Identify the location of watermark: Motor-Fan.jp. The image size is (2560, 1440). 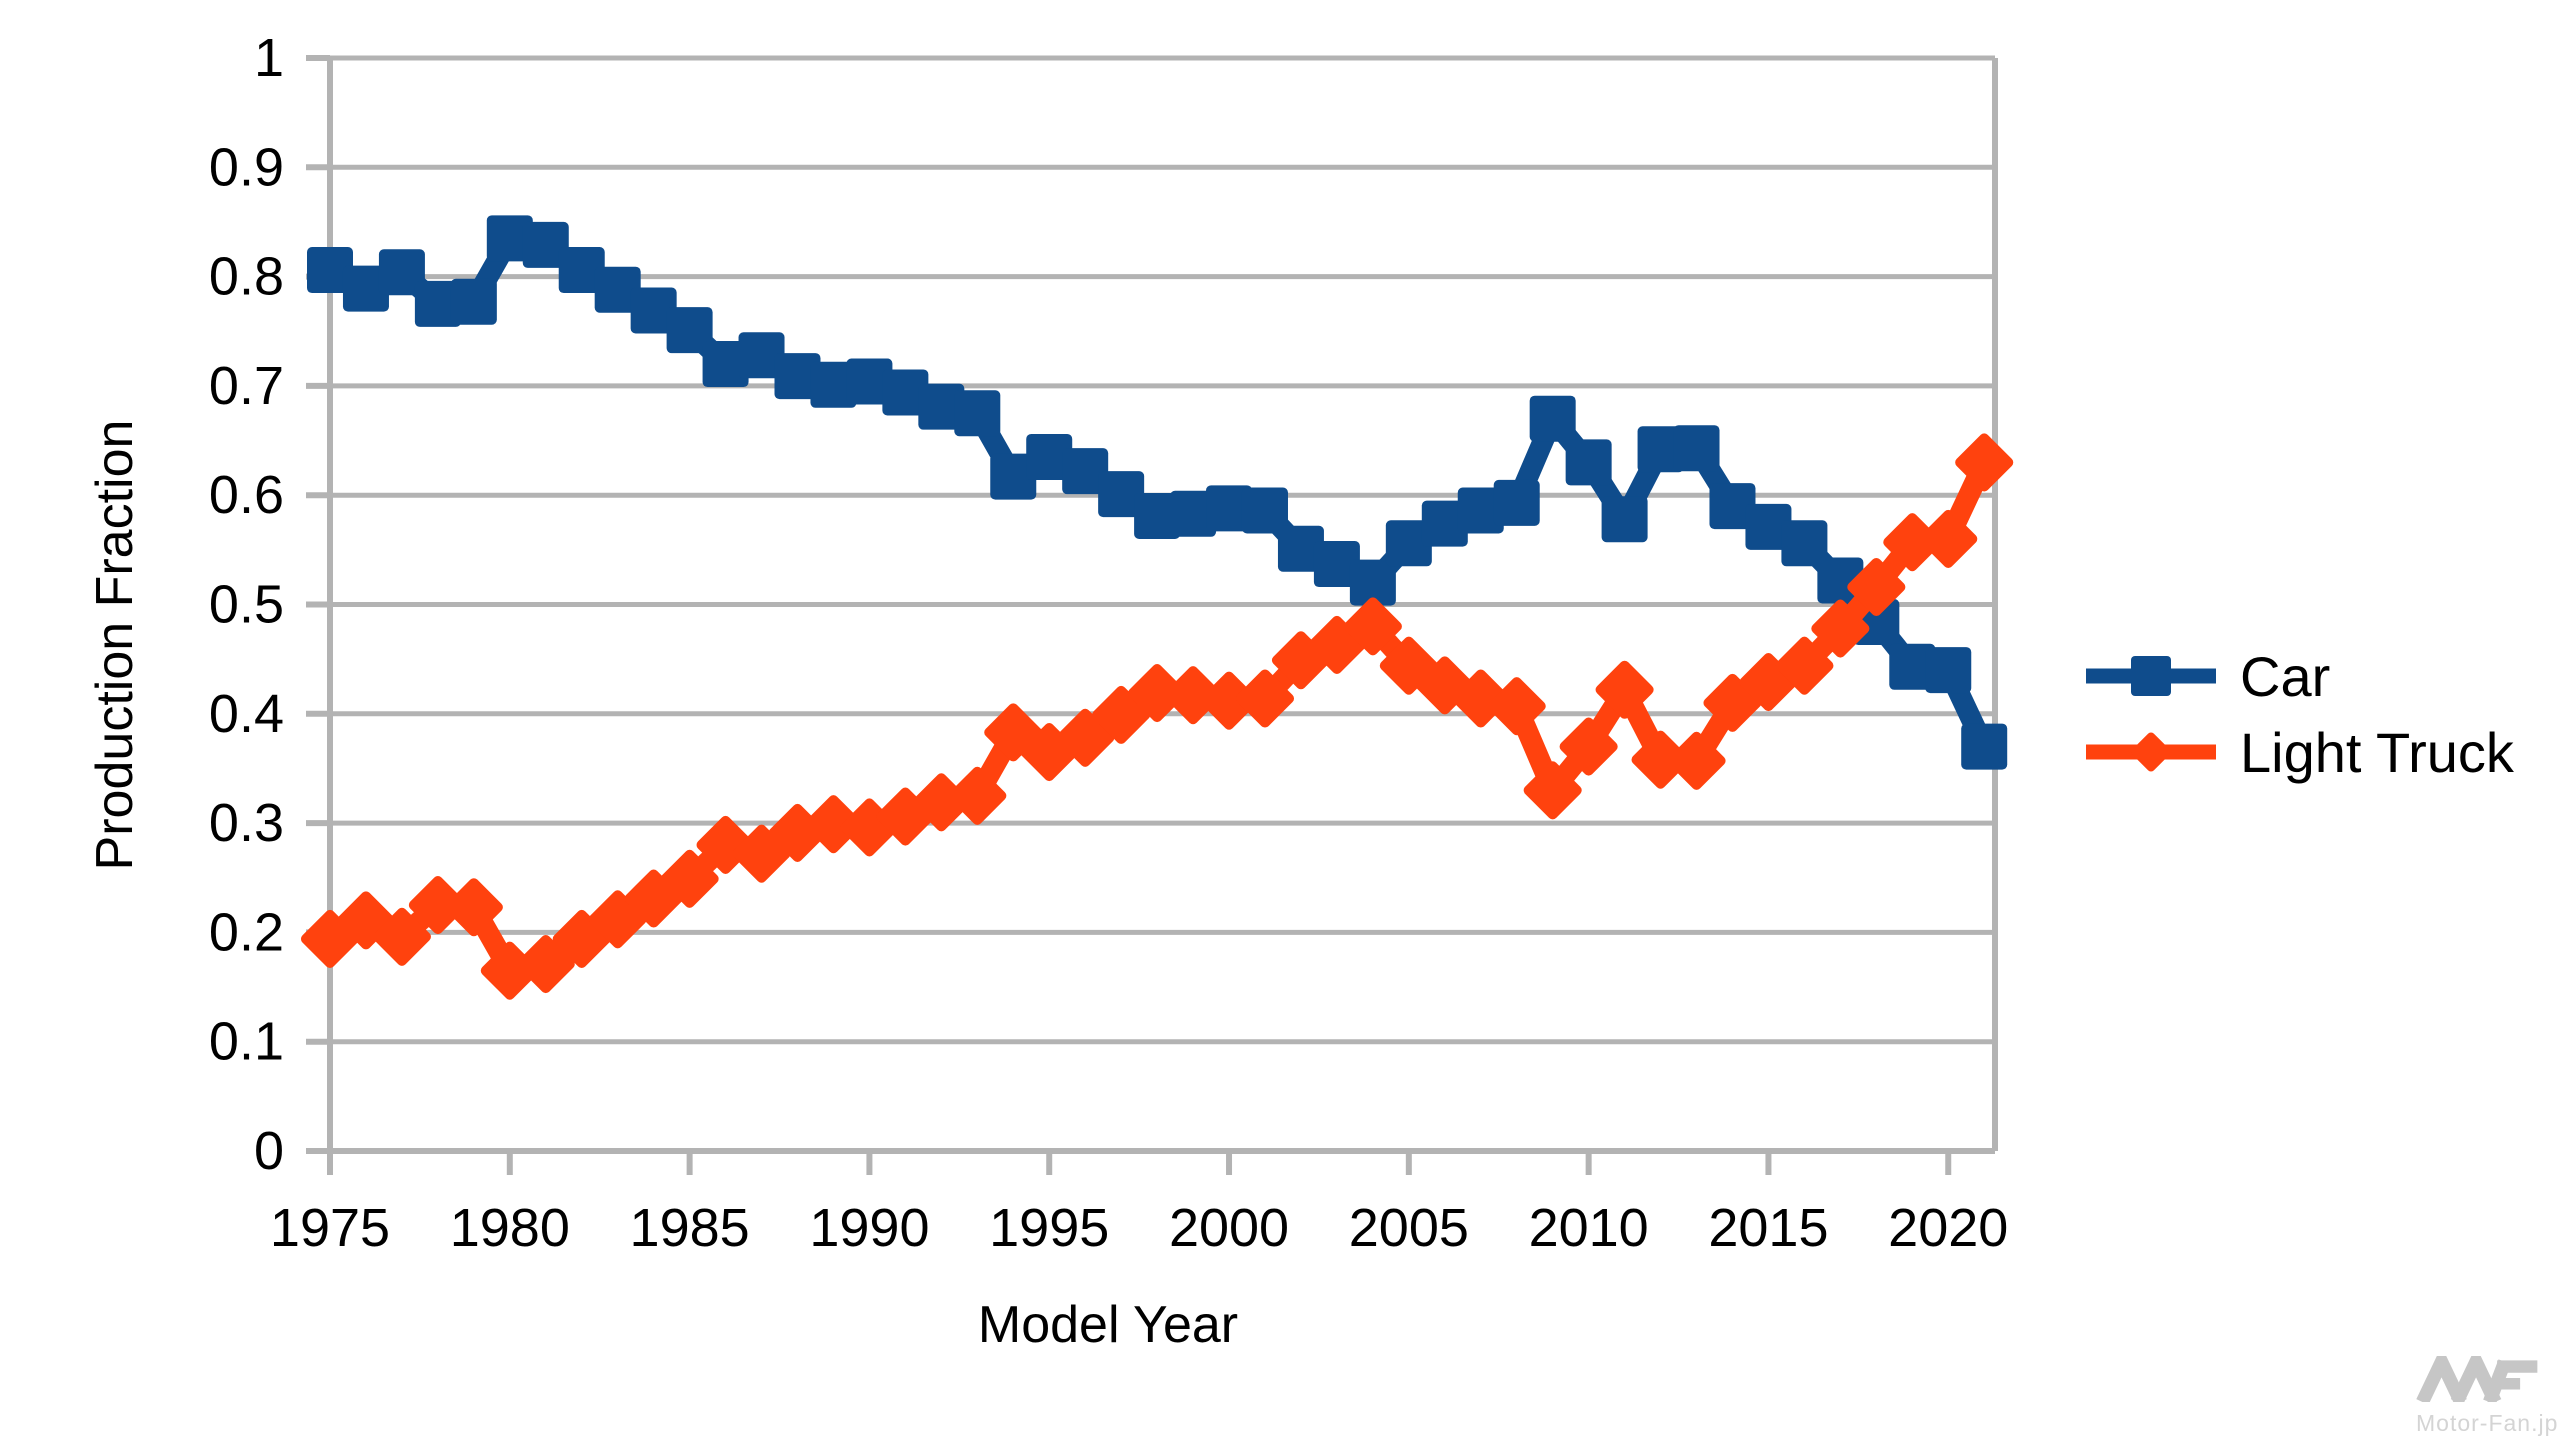
(2488, 1391).